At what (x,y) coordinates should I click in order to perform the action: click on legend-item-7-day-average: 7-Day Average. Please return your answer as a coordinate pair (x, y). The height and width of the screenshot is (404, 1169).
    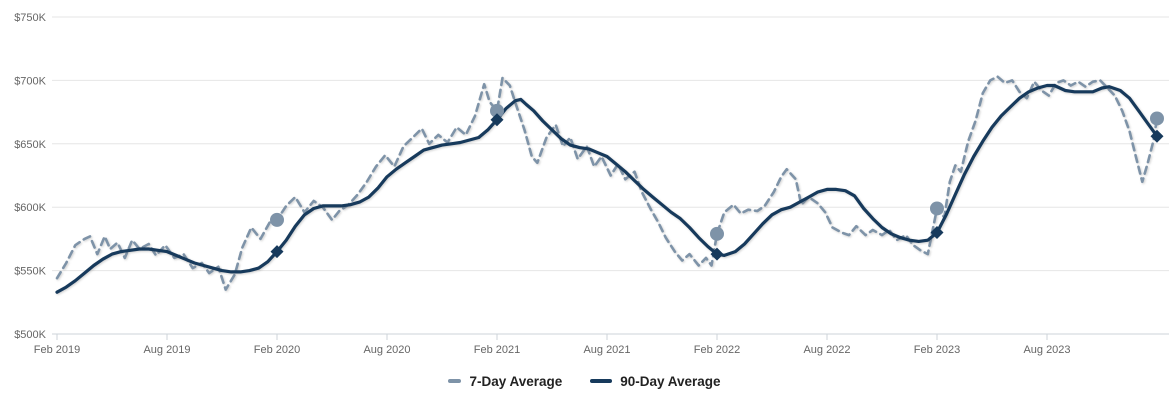
    Looking at the image, I should click on (505, 381).